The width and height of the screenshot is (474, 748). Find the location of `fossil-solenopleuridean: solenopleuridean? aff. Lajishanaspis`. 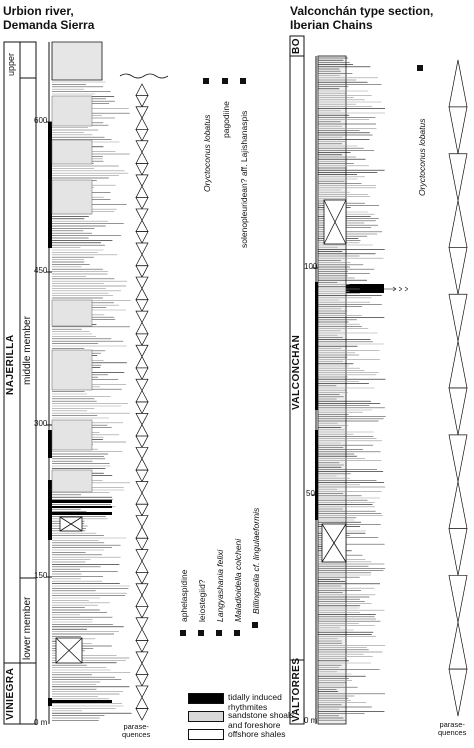

fossil-solenopleuridean: solenopleuridean? aff. Lajishanaspis is located at coordinates (244, 179).